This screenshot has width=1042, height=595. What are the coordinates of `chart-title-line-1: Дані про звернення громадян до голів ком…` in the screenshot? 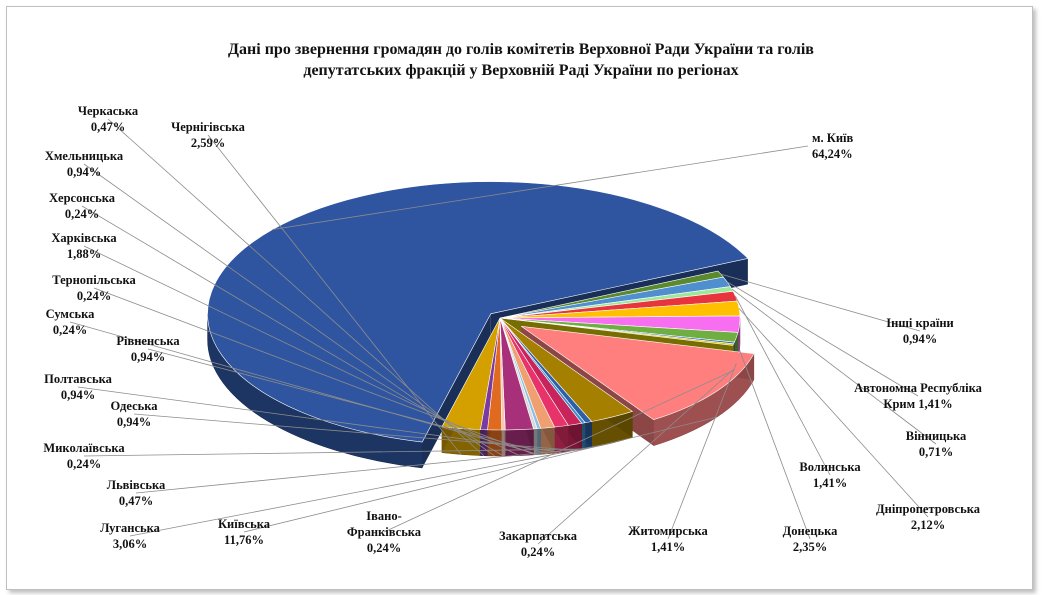 It's located at (521, 49).